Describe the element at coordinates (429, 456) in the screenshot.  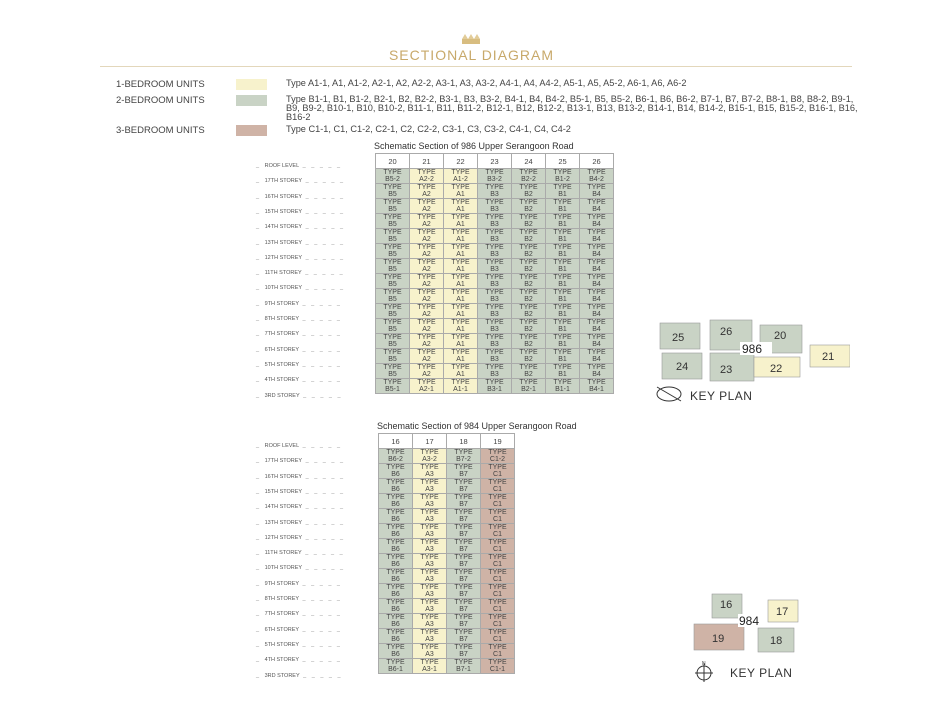
I see `unit-cell: TYPE A3-2` at that location.